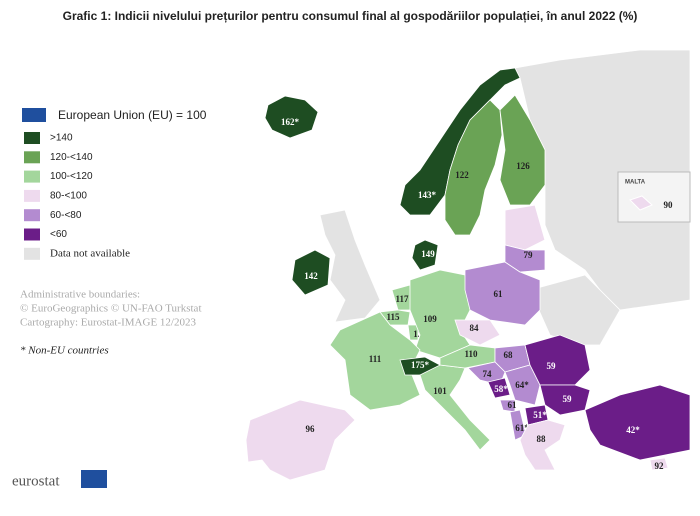  I want to click on country-value: 122, so click(462, 175).